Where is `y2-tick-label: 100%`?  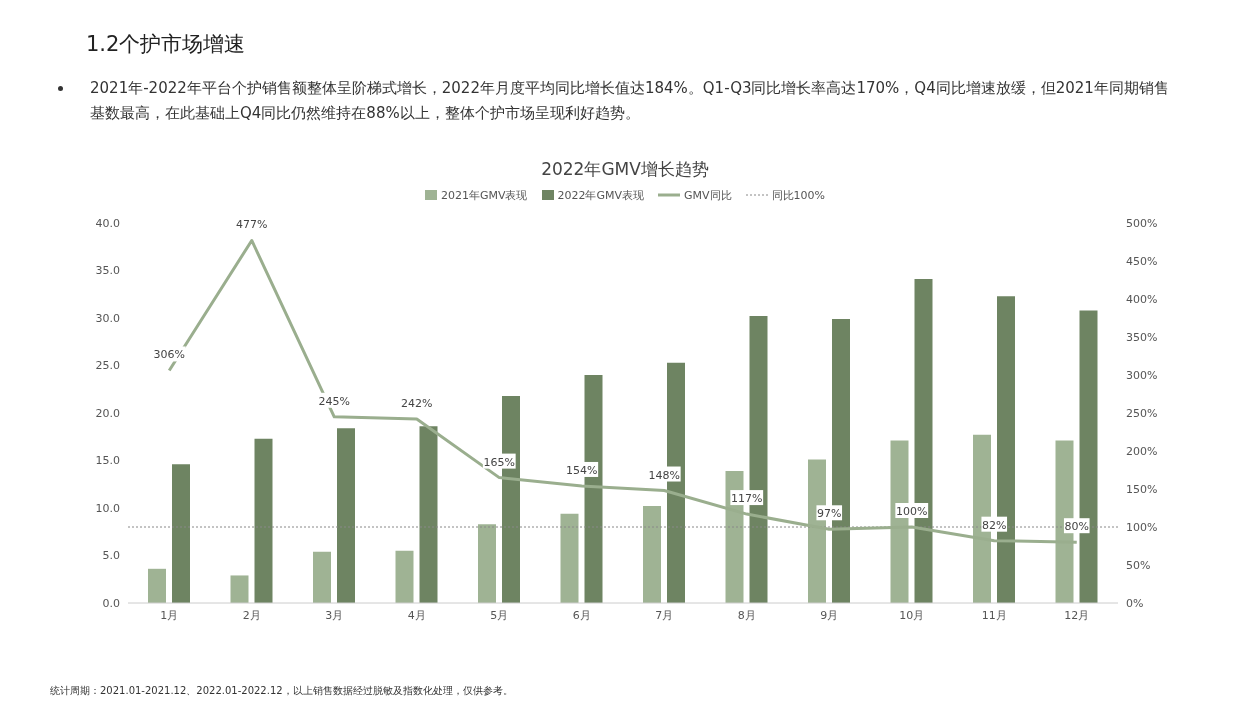
y2-tick-label: 100% is located at coordinates (1142, 527).